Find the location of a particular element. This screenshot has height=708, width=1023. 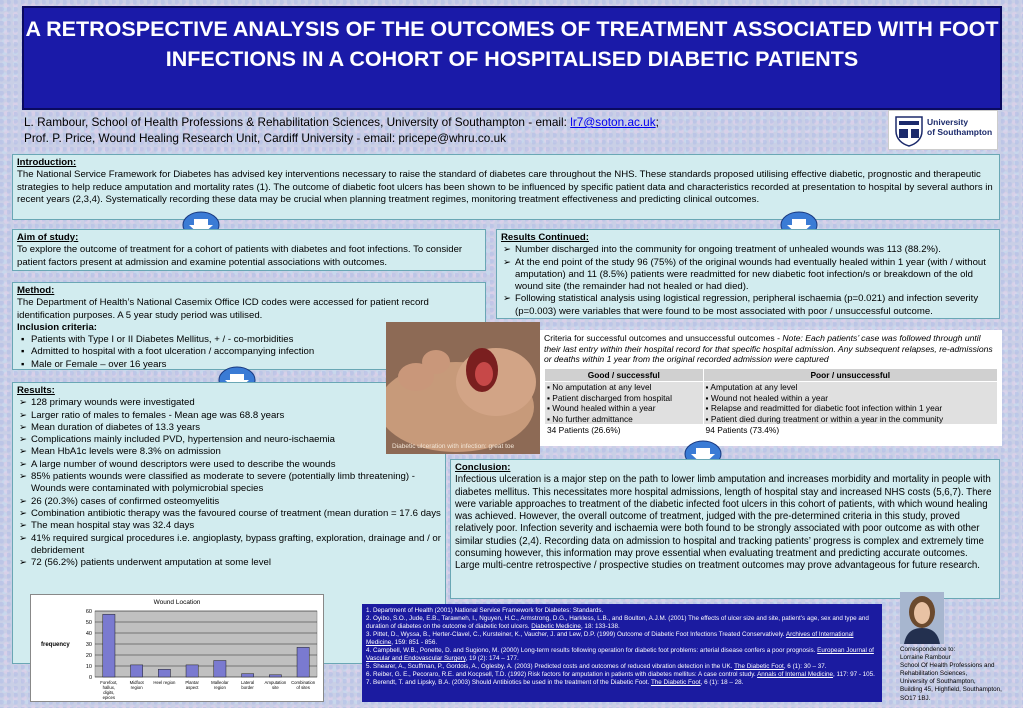

author-portrait is located at coordinates (922, 618).